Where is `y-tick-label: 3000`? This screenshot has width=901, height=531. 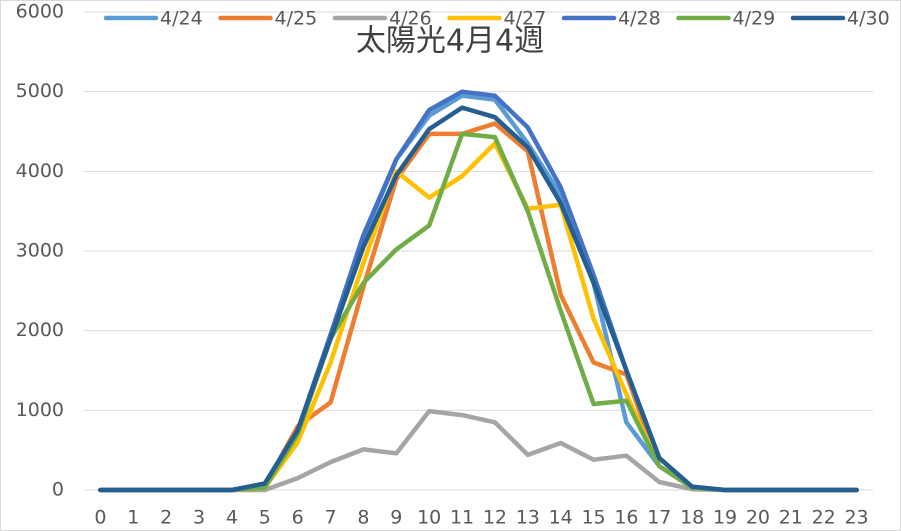
y-tick-label: 3000 is located at coordinates (40, 251).